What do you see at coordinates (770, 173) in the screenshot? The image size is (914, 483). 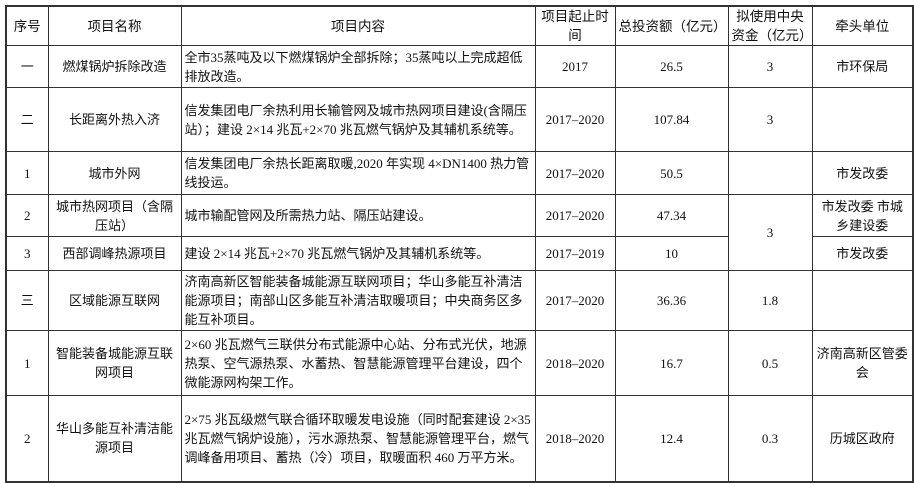 I see `cell-central-fund` at bounding box center [770, 173].